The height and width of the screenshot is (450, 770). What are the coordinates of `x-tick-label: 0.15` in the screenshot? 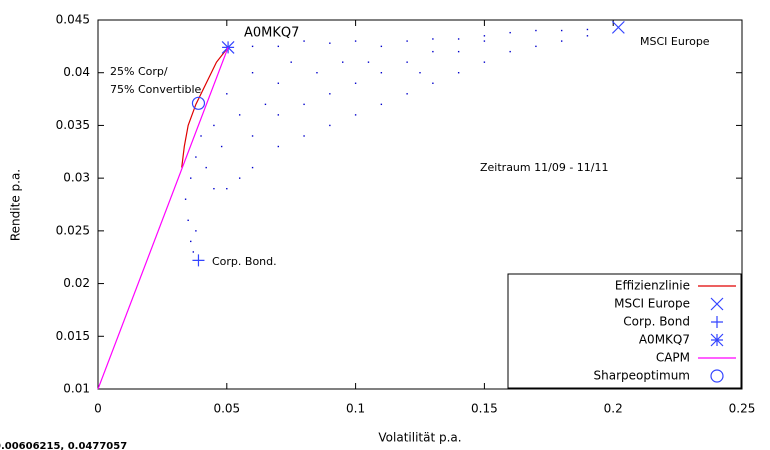 It's located at (484, 409).